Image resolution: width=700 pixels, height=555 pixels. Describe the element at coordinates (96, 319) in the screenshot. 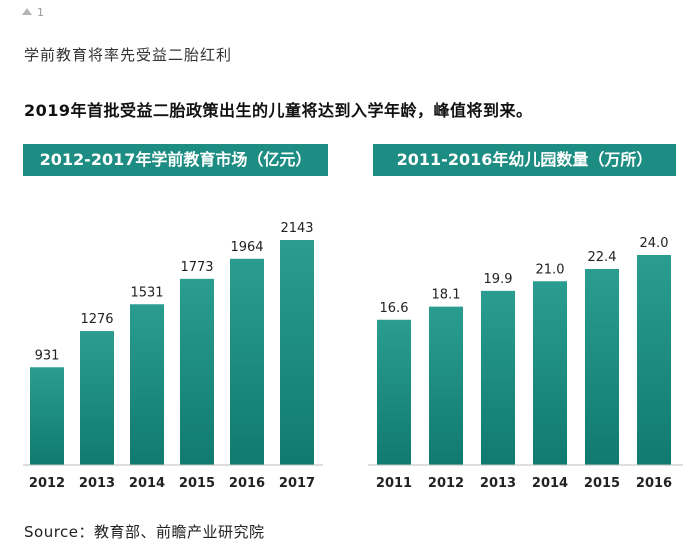

I see `data-label-2013: 1276` at that location.